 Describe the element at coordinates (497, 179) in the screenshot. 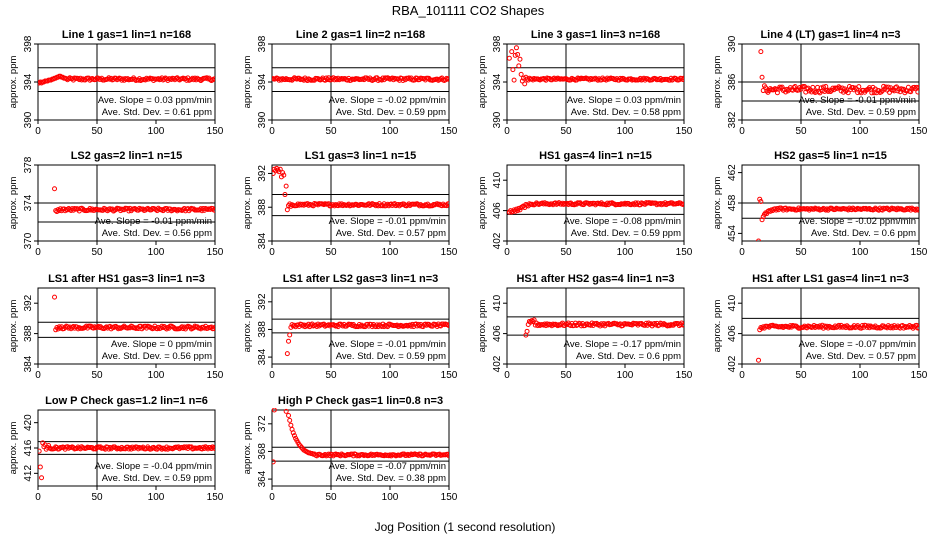

I see `y-tick-label: 410` at that location.